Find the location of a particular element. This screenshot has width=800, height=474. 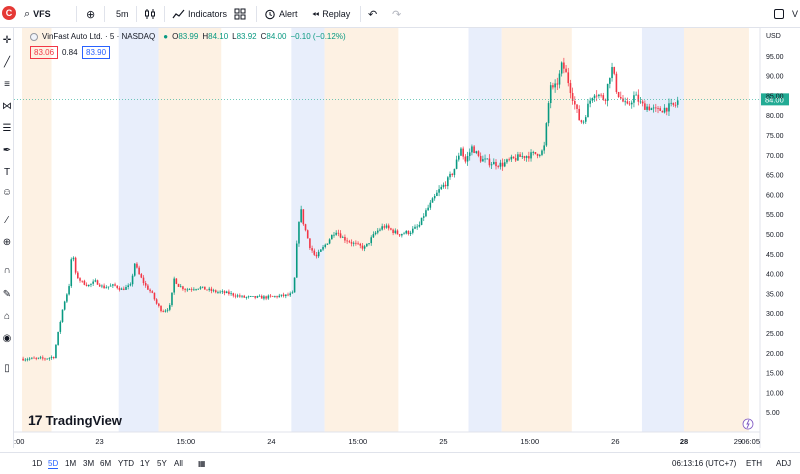

range-ytd: YTD is located at coordinates (126, 463).